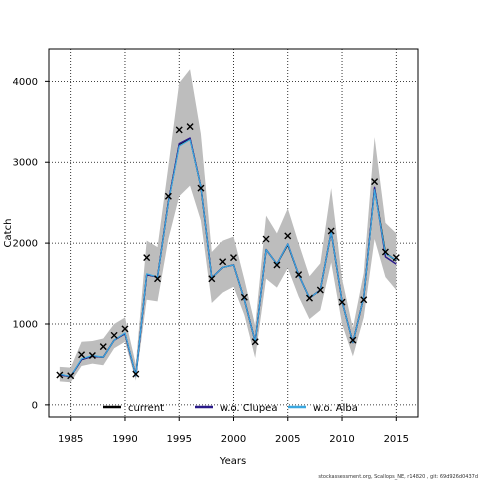 The width and height of the screenshot is (480, 484). I want to click on x-tick-label: 2000, so click(233, 439).